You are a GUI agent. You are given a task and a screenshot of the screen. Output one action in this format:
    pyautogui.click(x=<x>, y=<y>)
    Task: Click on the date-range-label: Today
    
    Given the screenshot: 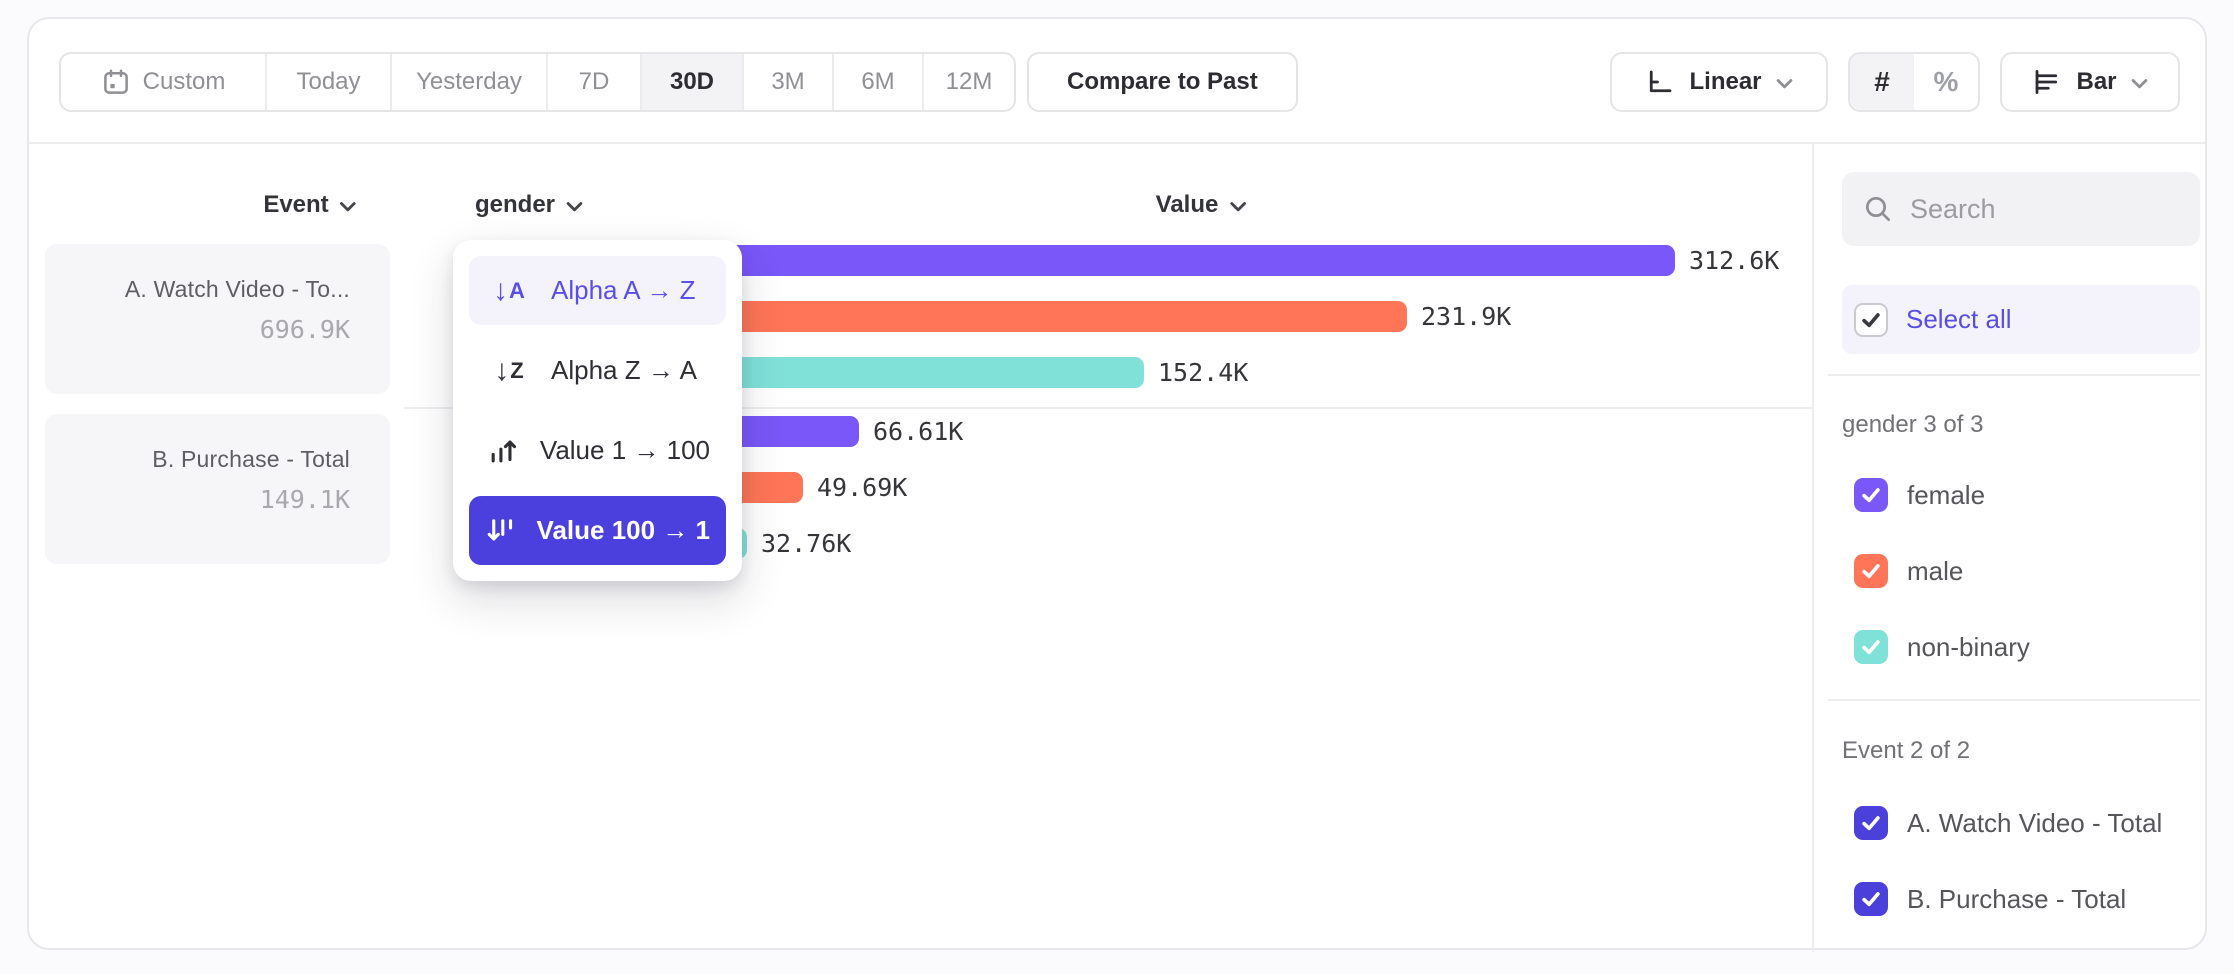 What is the action you would take?
    pyautogui.click(x=328, y=81)
    